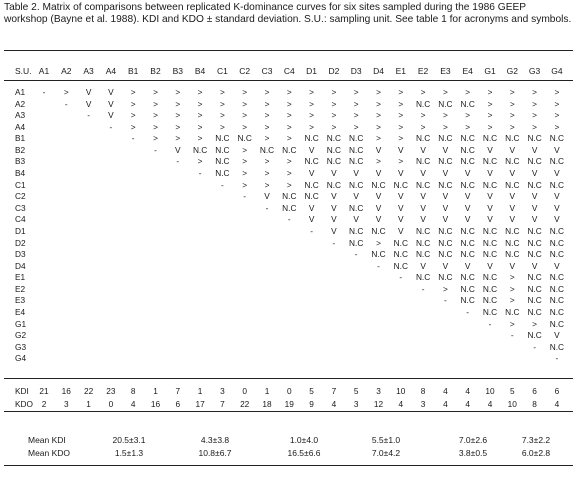  I want to click on column-header-d3: D3, so click(356, 71).